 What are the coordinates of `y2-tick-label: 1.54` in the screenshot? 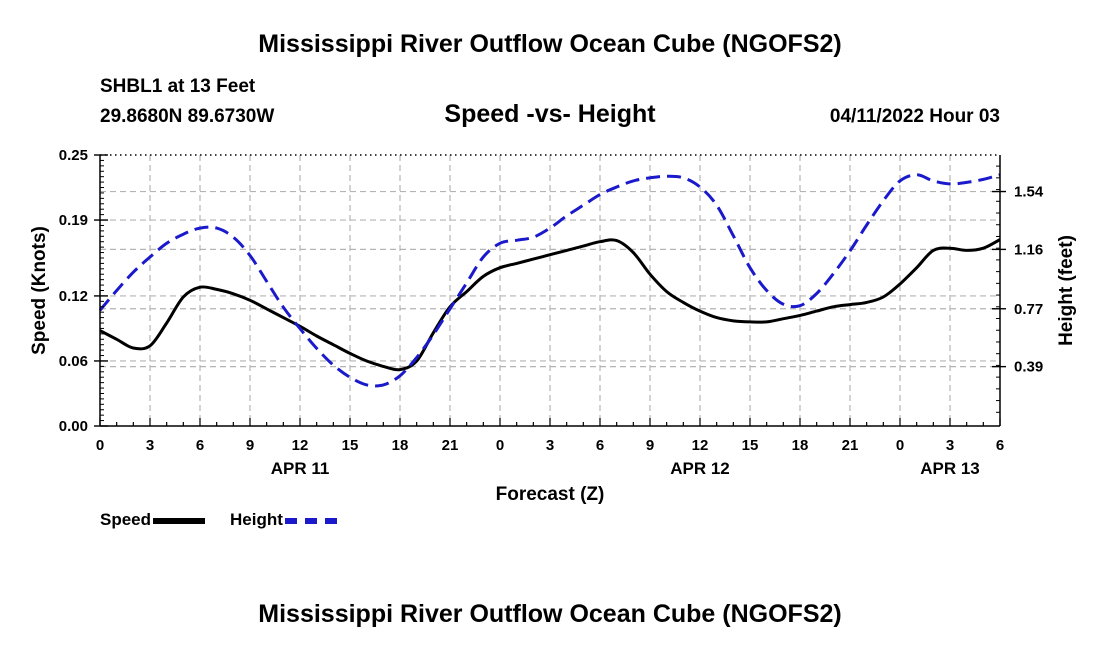 It's located at (1029, 192).